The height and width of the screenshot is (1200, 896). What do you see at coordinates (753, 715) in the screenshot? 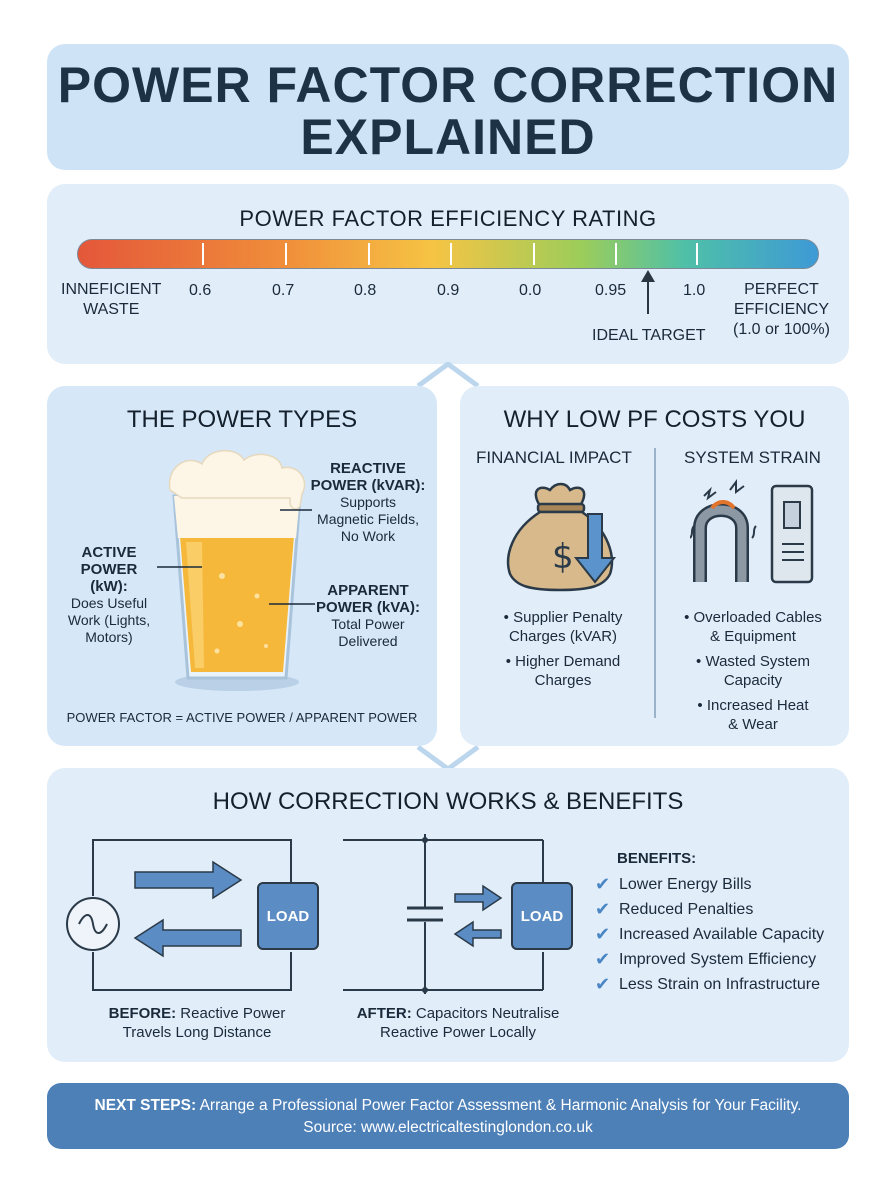
I see `strain-bullet: • Increased Heat & Wear` at bounding box center [753, 715].